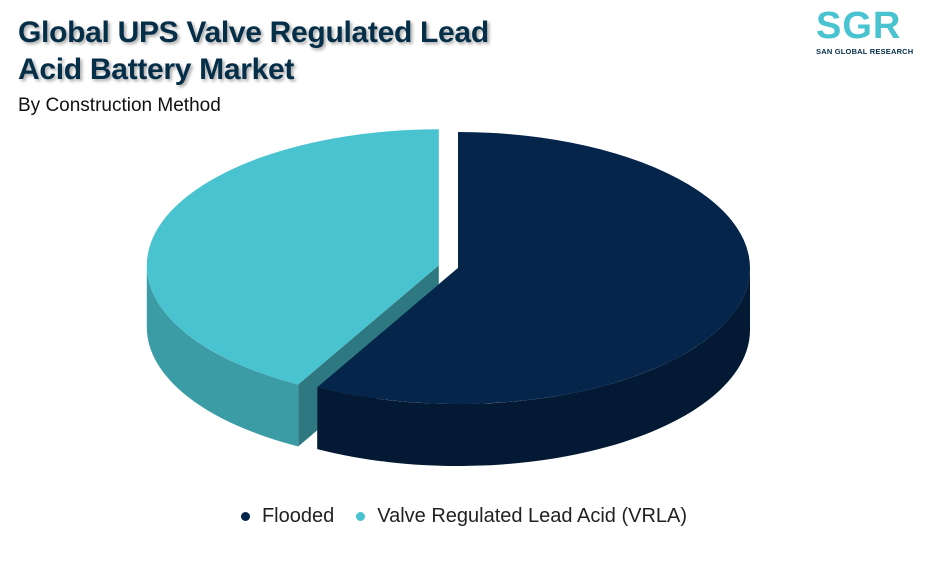 This screenshot has height=568, width=928. What do you see at coordinates (298, 516) in the screenshot?
I see `legend-label-flooded: Flooded` at bounding box center [298, 516].